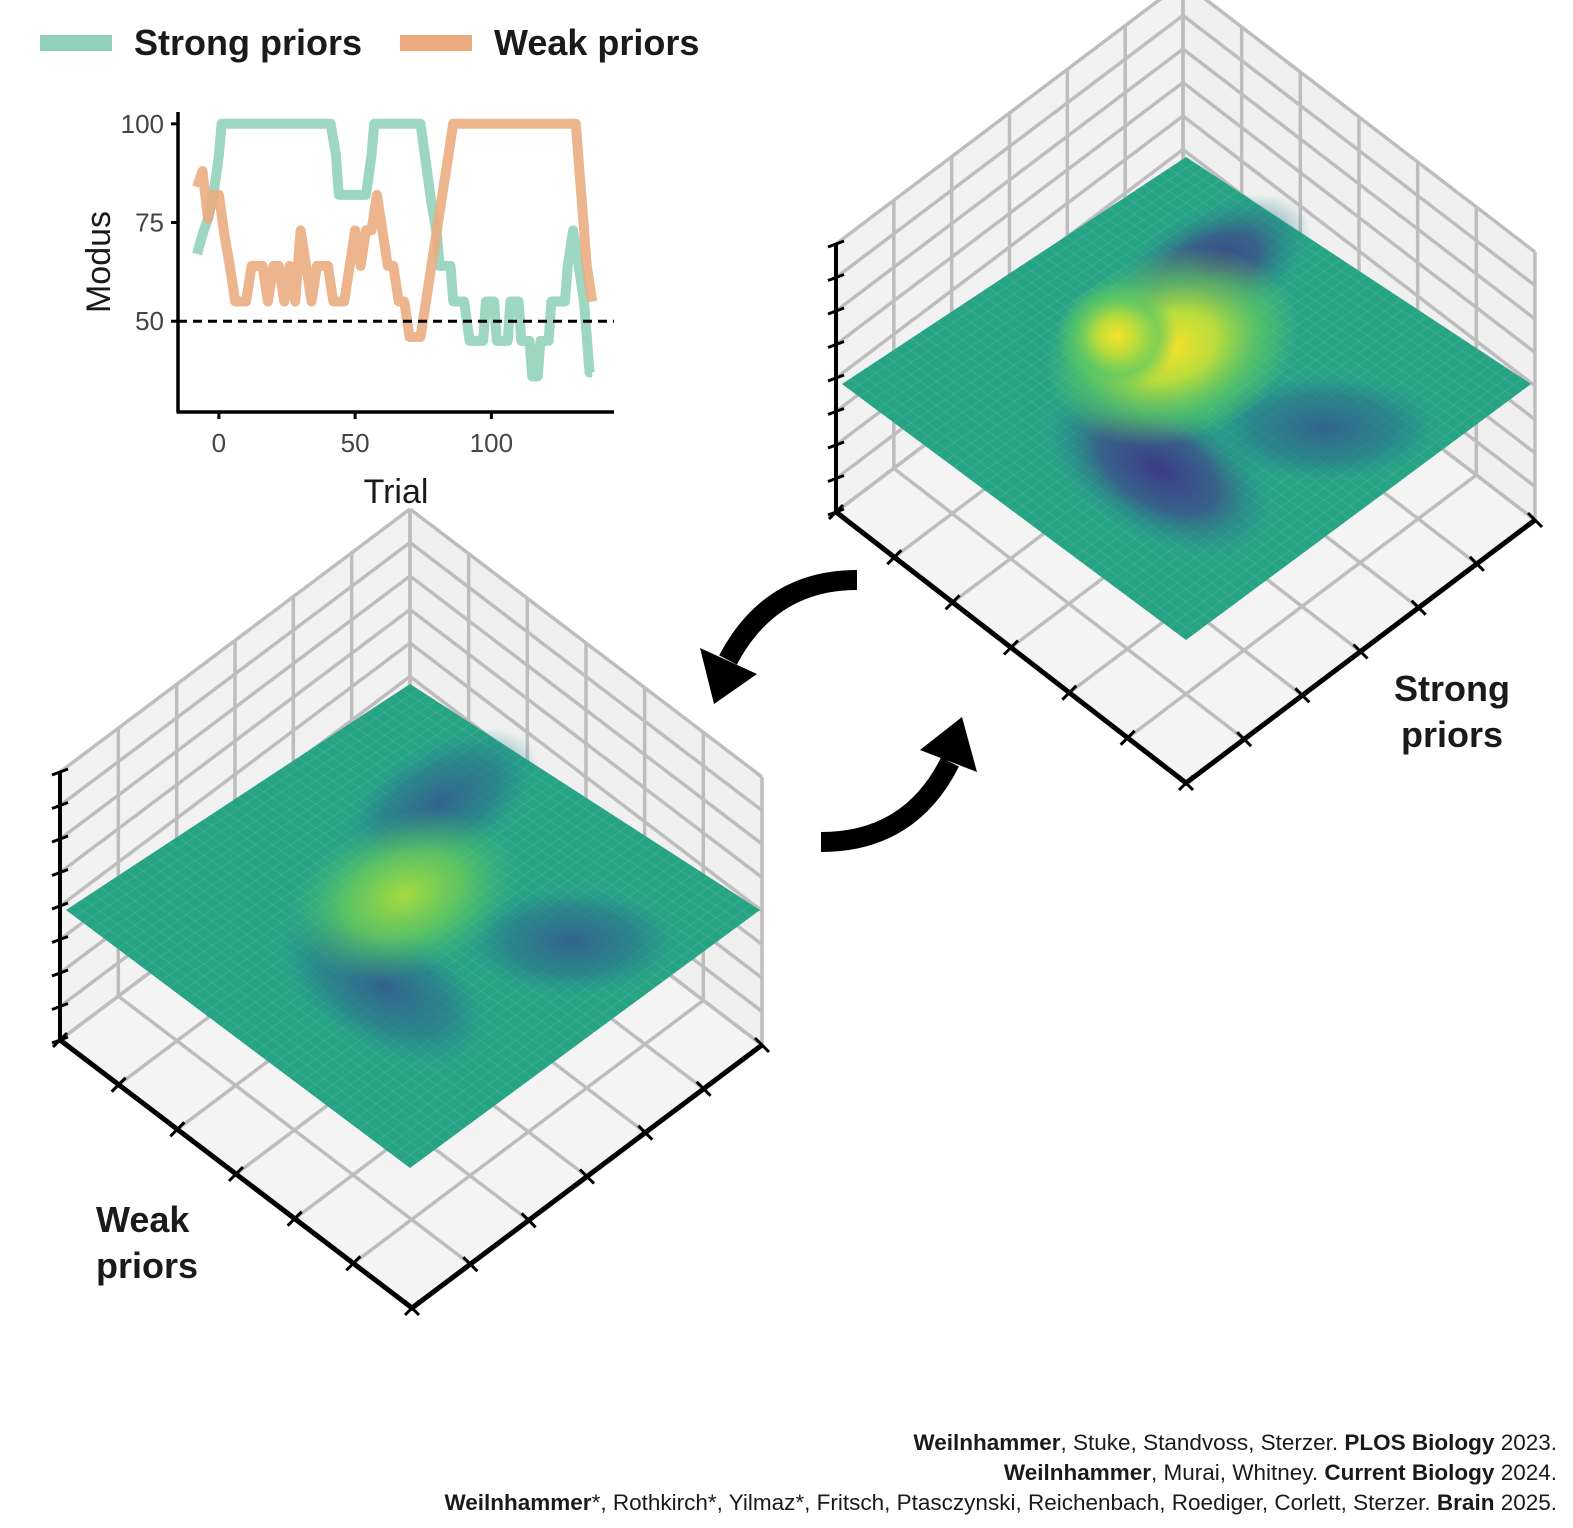 The image size is (1573, 1528). What do you see at coordinates (1419, 1442) in the screenshot?
I see `reference-1-journal: PLOS Biology` at bounding box center [1419, 1442].